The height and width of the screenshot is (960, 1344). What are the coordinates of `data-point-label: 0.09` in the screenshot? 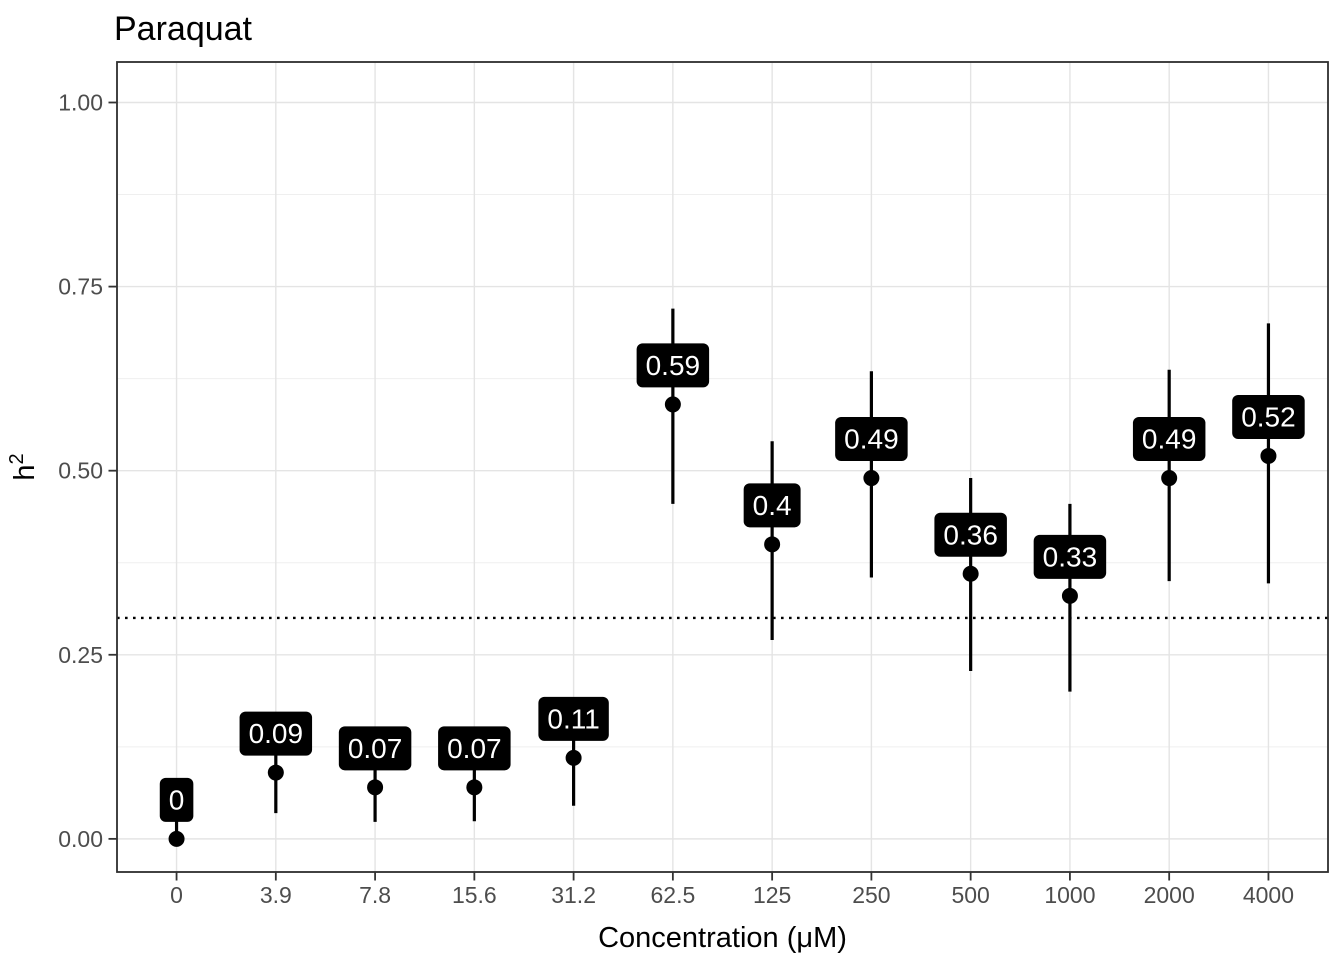 It's located at (276, 733).